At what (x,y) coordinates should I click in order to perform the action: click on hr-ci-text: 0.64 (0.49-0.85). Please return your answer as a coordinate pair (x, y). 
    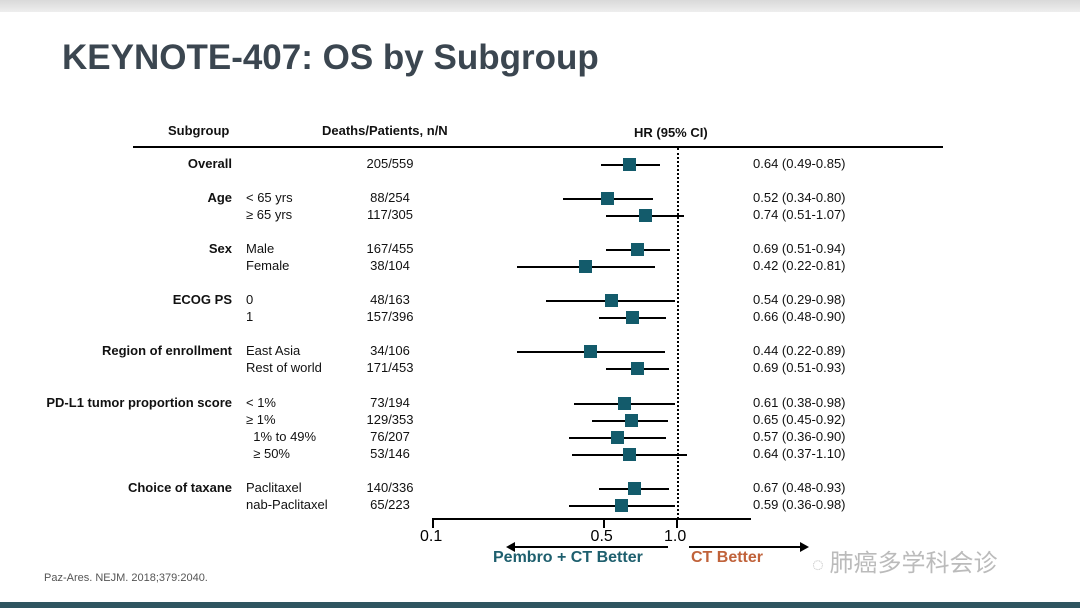
    Looking at the image, I should click on (799, 163).